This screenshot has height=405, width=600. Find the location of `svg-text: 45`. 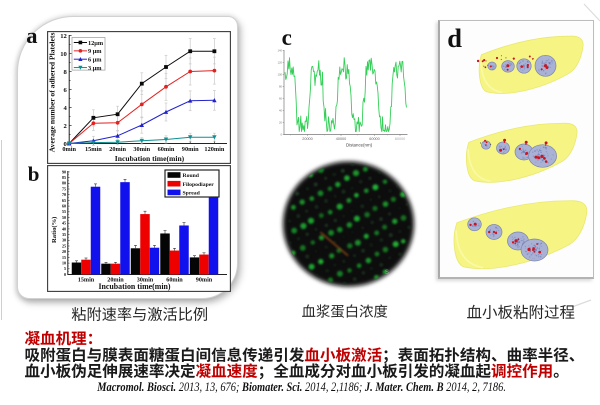

svg-text: 45 is located at coordinates (64, 223).